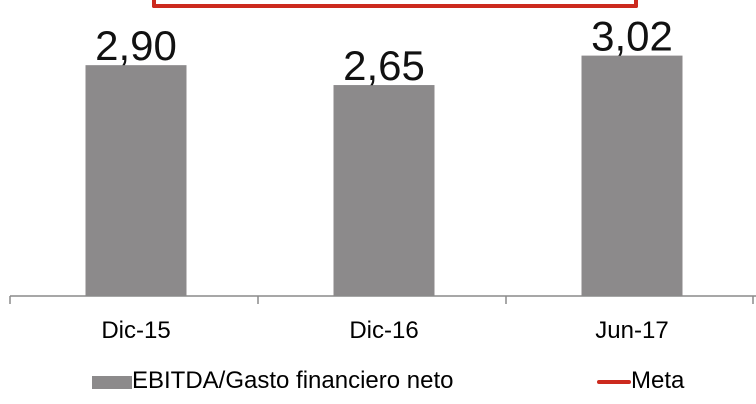  Describe the element at coordinates (384, 65) in the screenshot. I see `data-label-dic-16: 2,65` at that location.